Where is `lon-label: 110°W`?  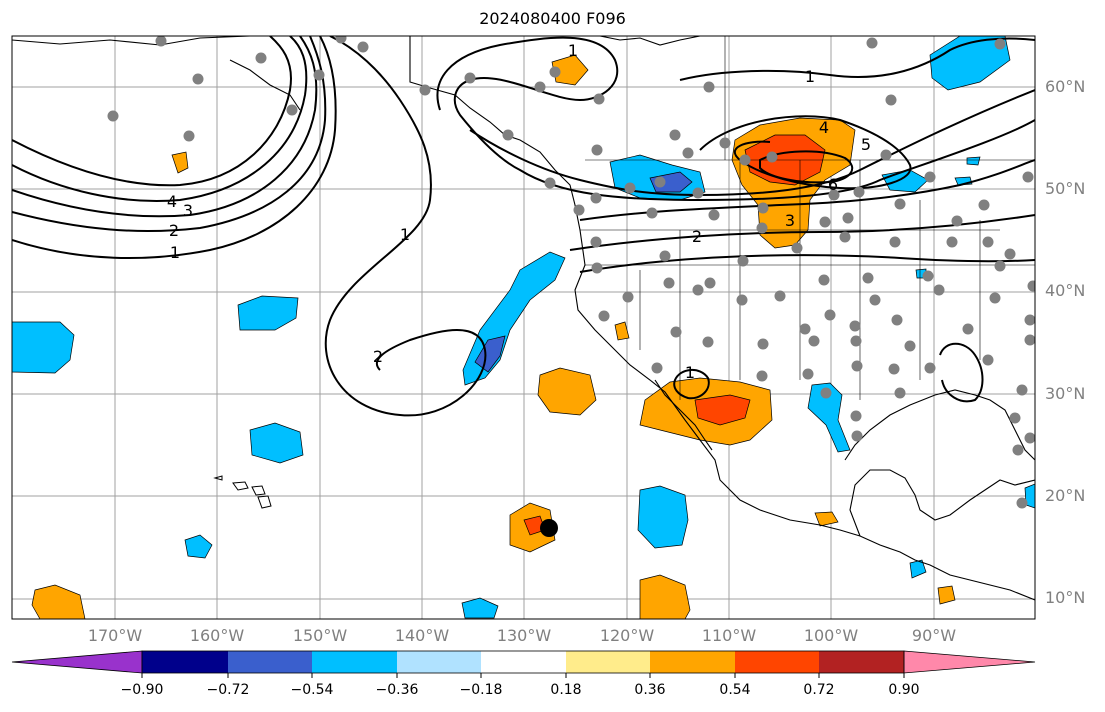
lon-label: 110°W is located at coordinates (729, 635).